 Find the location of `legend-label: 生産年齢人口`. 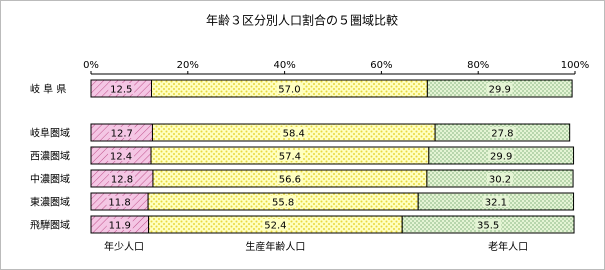

legend-label: 生産年齢人口 is located at coordinates (275, 246).